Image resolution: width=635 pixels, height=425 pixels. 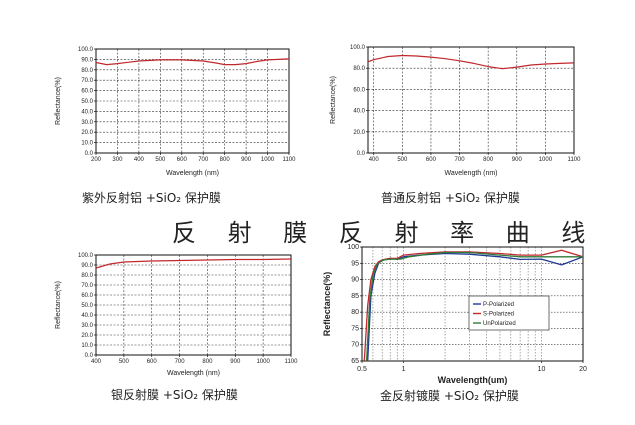 What do you see at coordinates (263, 362) in the screenshot?
I see `chart-3-xtick-label-6: 1000` at bounding box center [263, 362].